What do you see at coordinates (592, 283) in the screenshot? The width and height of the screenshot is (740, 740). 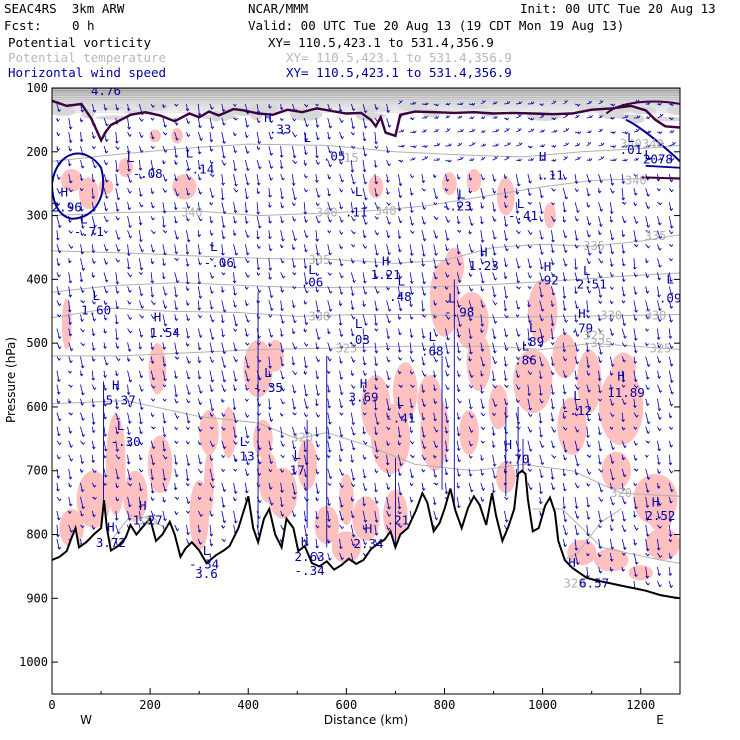 I see `extrema-label: 2.51` at bounding box center [592, 283].